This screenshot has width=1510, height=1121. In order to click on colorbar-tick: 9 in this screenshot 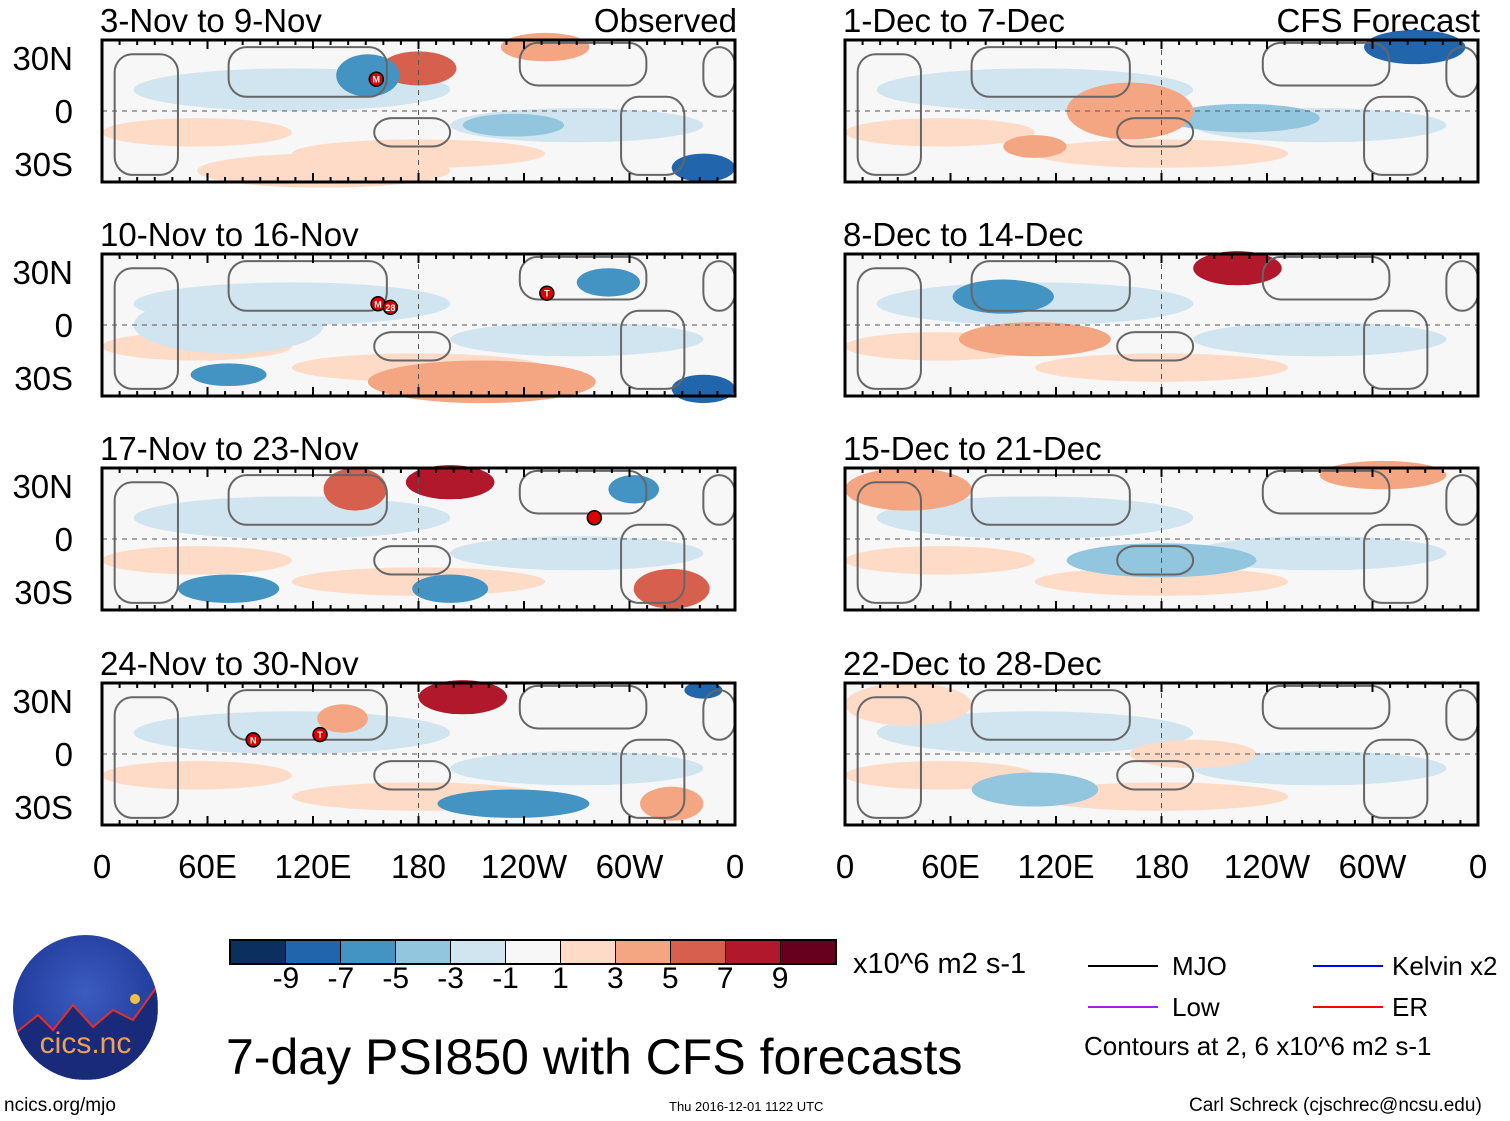, I will do `click(780, 978)`.